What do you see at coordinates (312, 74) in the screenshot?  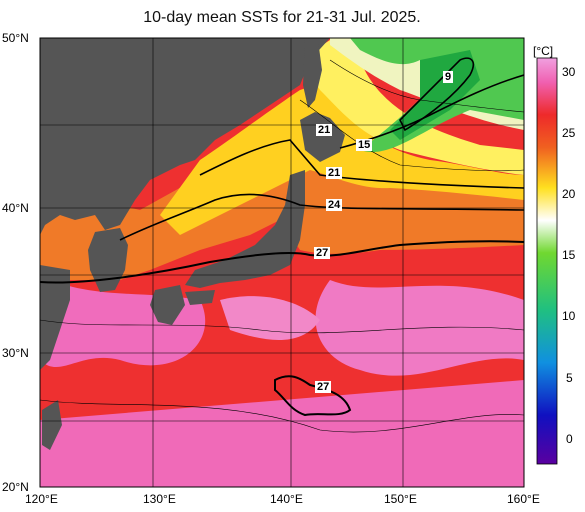 I see `land-sakhalin` at bounding box center [312, 74].